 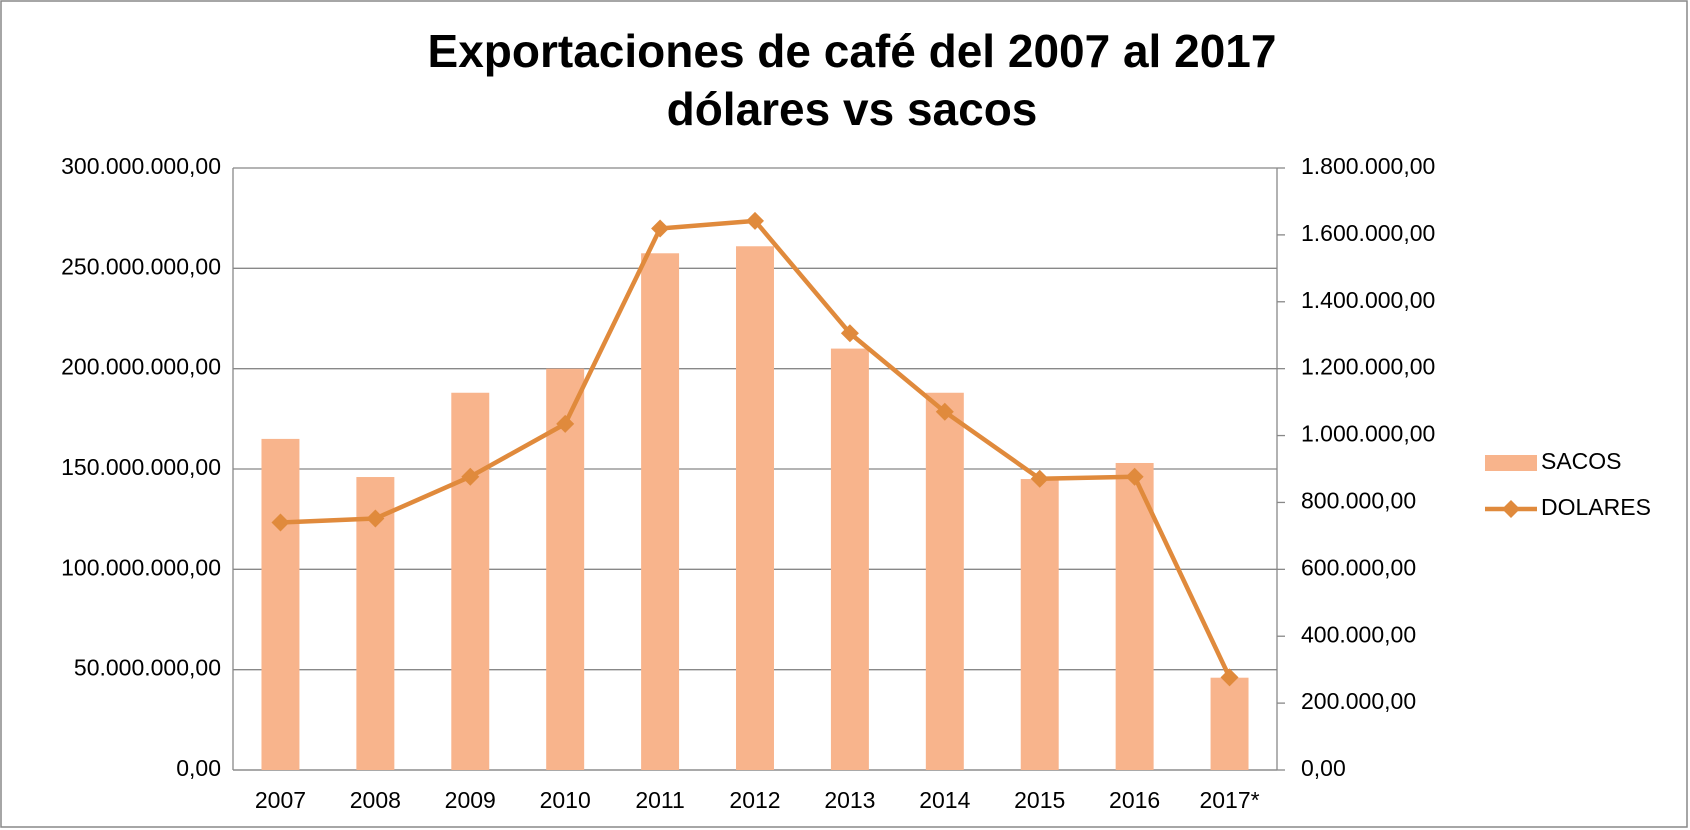 I want to click on y2-tick-label: 1.600.000,00, so click(x=1368, y=233).